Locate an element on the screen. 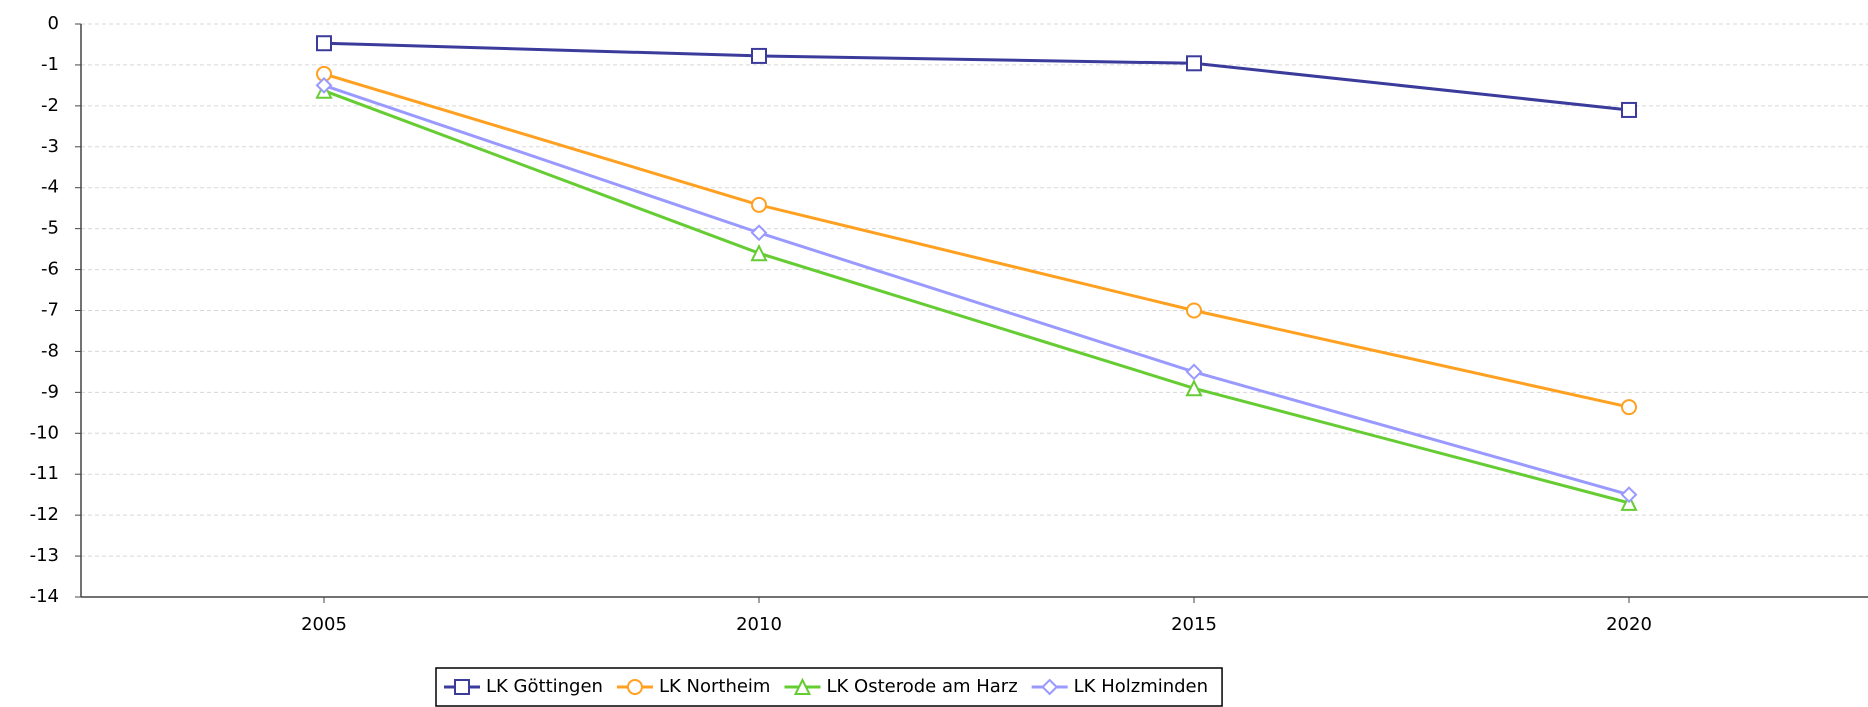 The height and width of the screenshot is (707, 1868). y-tick-label: -8 is located at coordinates (50, 350).